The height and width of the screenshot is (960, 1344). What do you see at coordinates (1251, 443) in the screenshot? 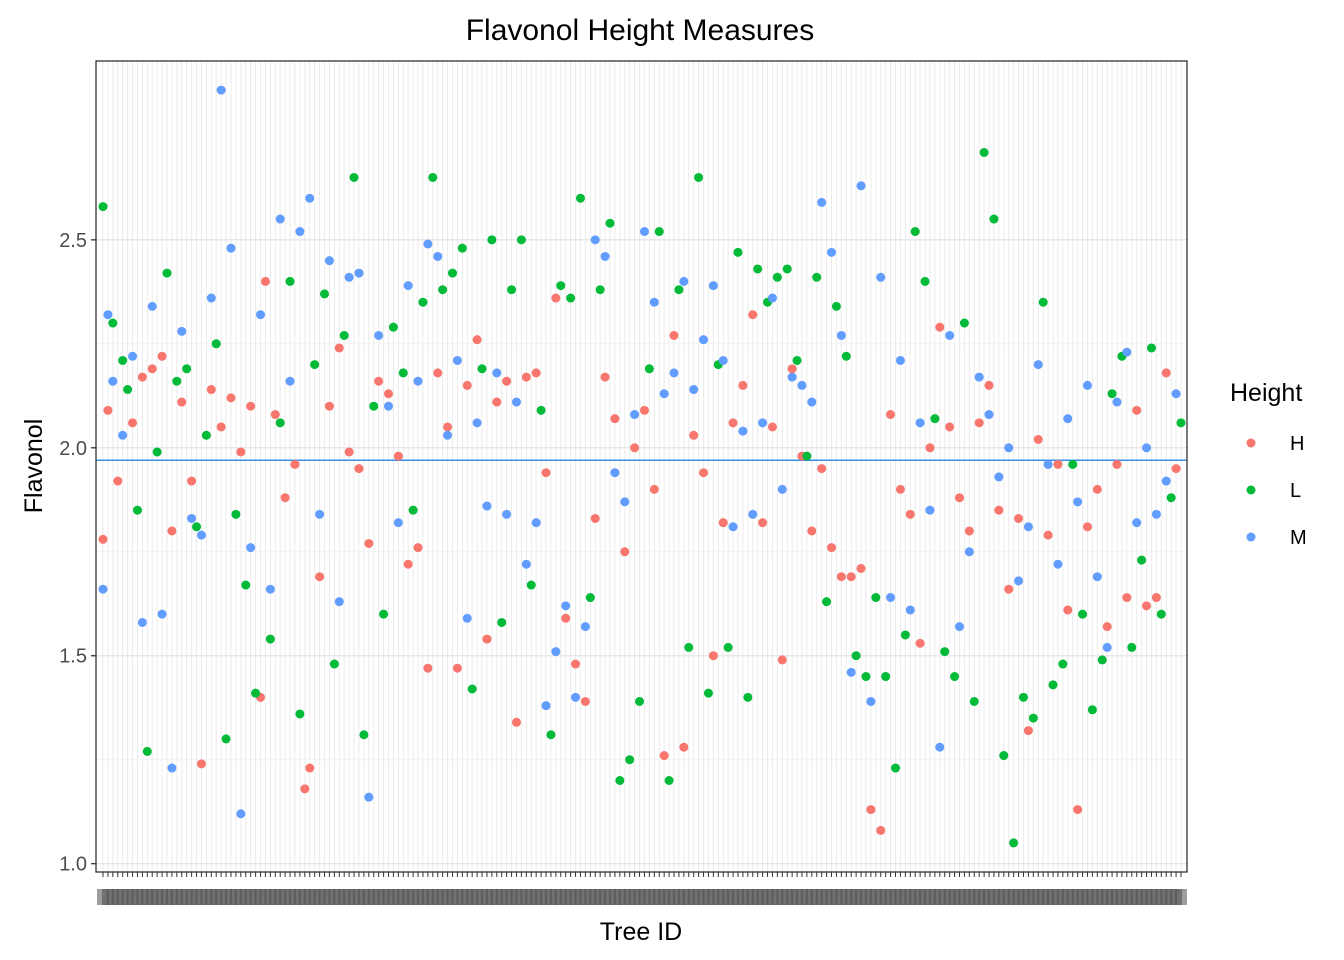
I see `legend-key-H` at bounding box center [1251, 443].